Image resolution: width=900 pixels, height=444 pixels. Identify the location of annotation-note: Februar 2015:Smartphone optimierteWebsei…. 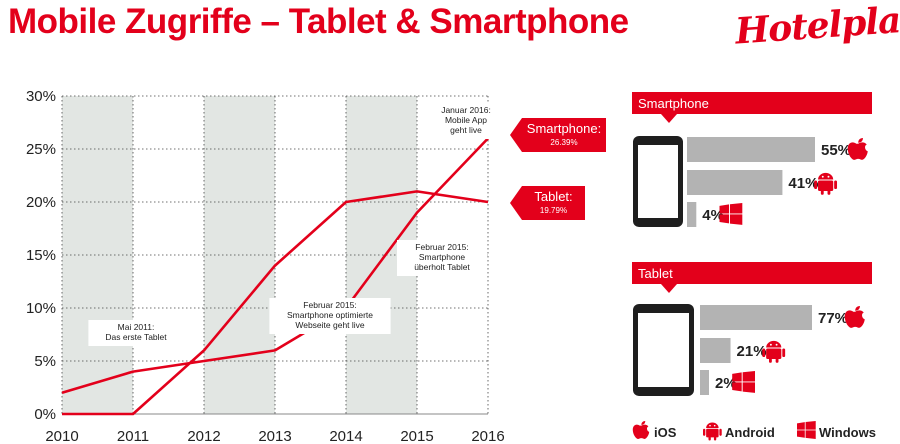
(330, 316).